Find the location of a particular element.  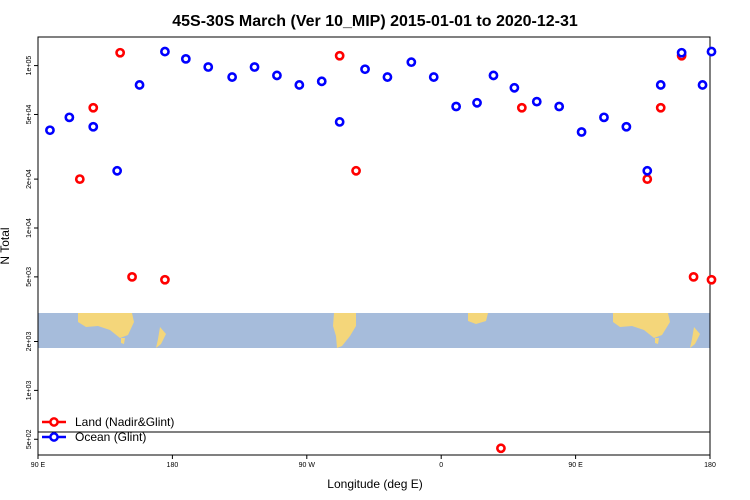

y-tick-label: 1e+04 is located at coordinates (29, 228).